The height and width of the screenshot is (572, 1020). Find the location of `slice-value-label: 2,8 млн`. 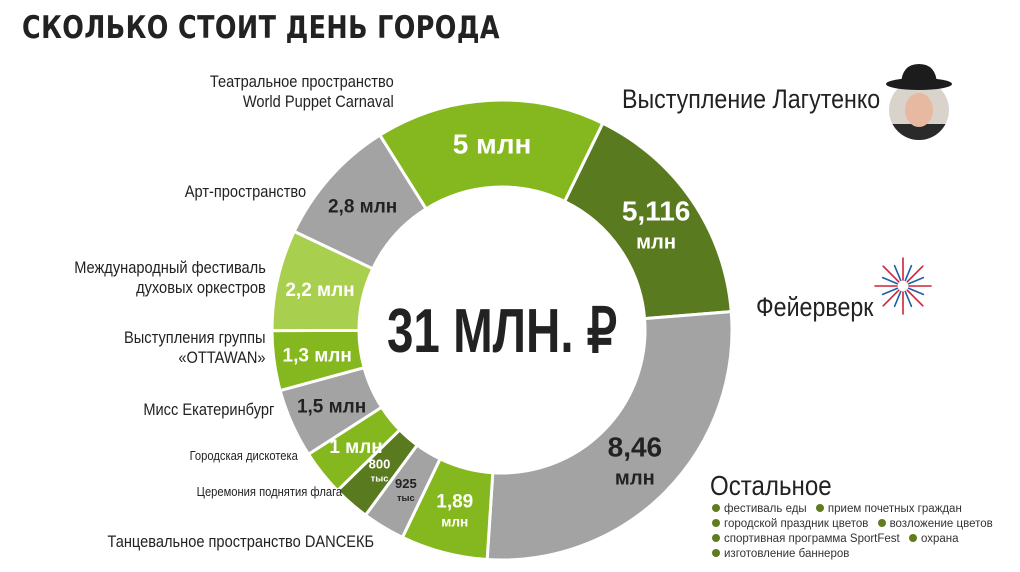

slice-value-label: 2,8 млн is located at coordinates (362, 207).